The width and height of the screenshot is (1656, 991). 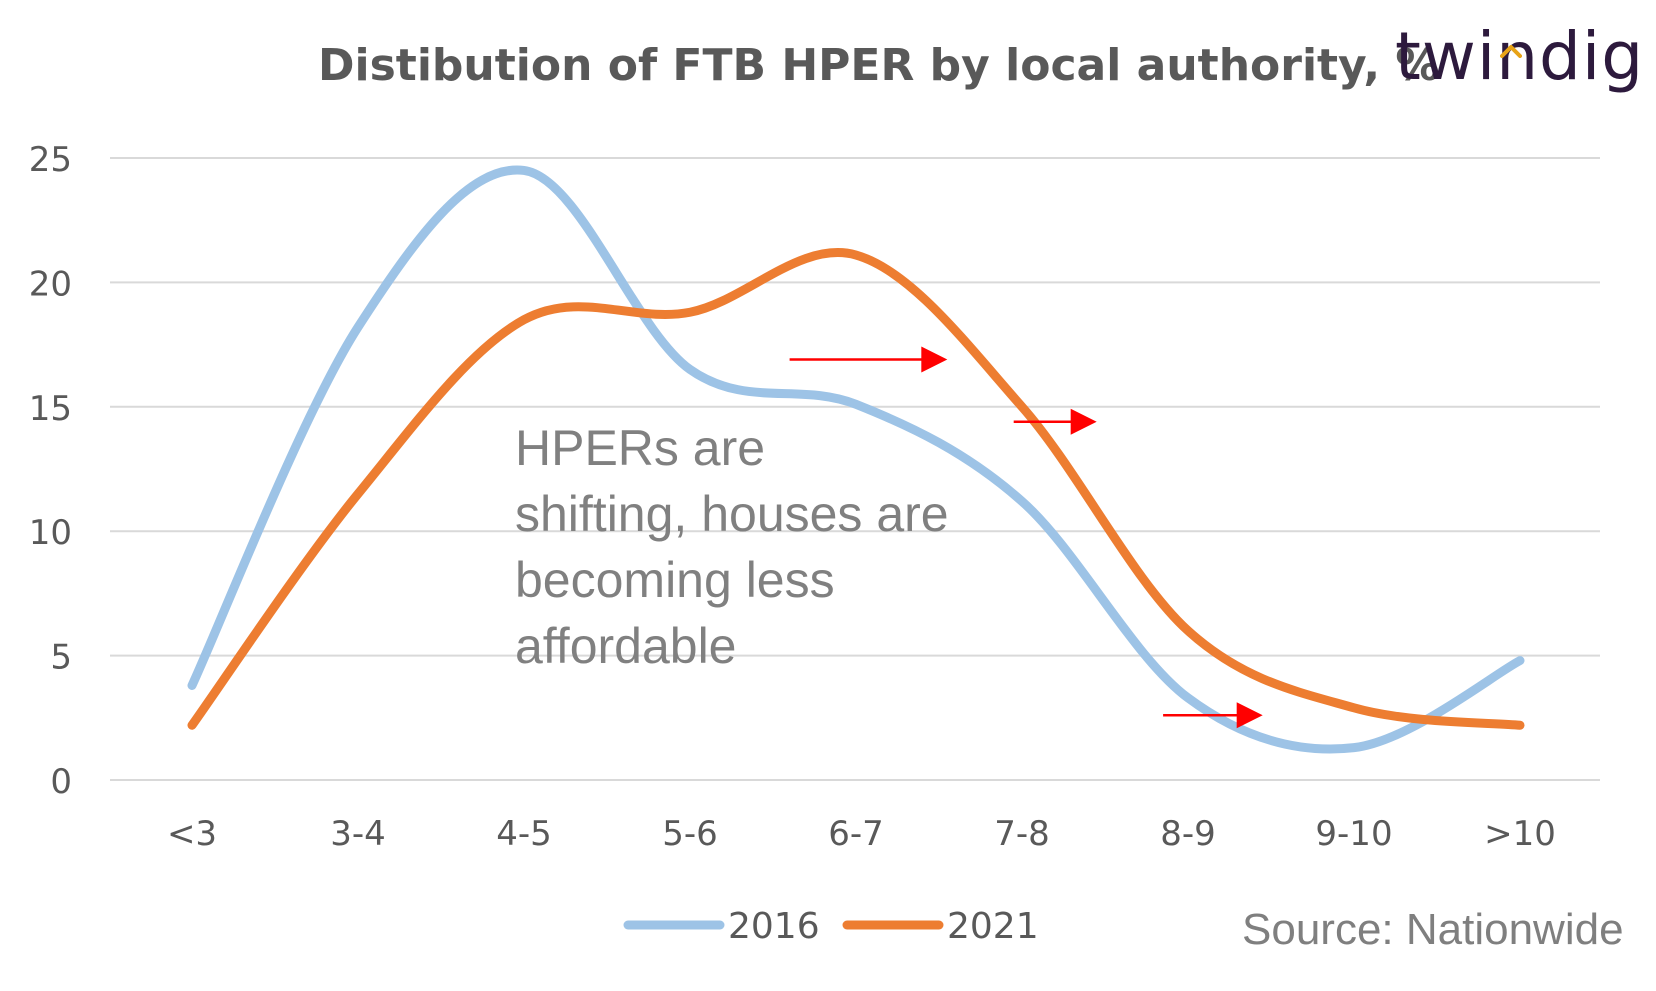 What do you see at coordinates (358, 834) in the screenshot?
I see `x-tick-label: 3-4` at bounding box center [358, 834].